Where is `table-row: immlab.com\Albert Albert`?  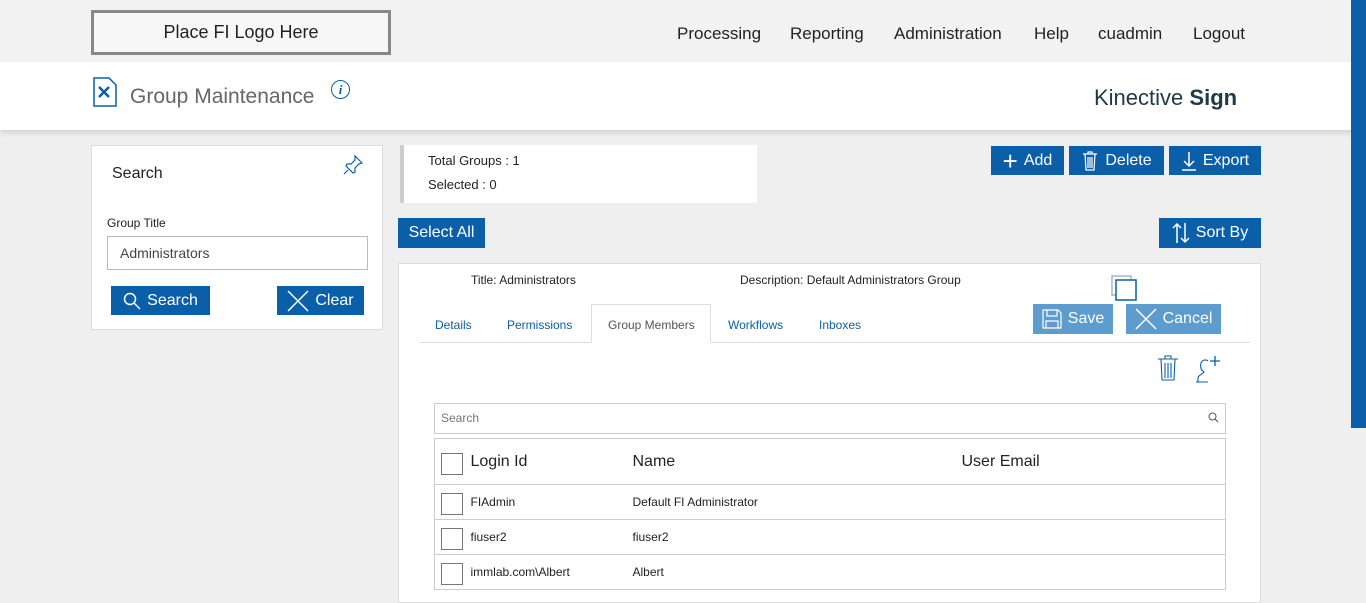 table-row: immlab.com\Albert Albert is located at coordinates (830, 572).